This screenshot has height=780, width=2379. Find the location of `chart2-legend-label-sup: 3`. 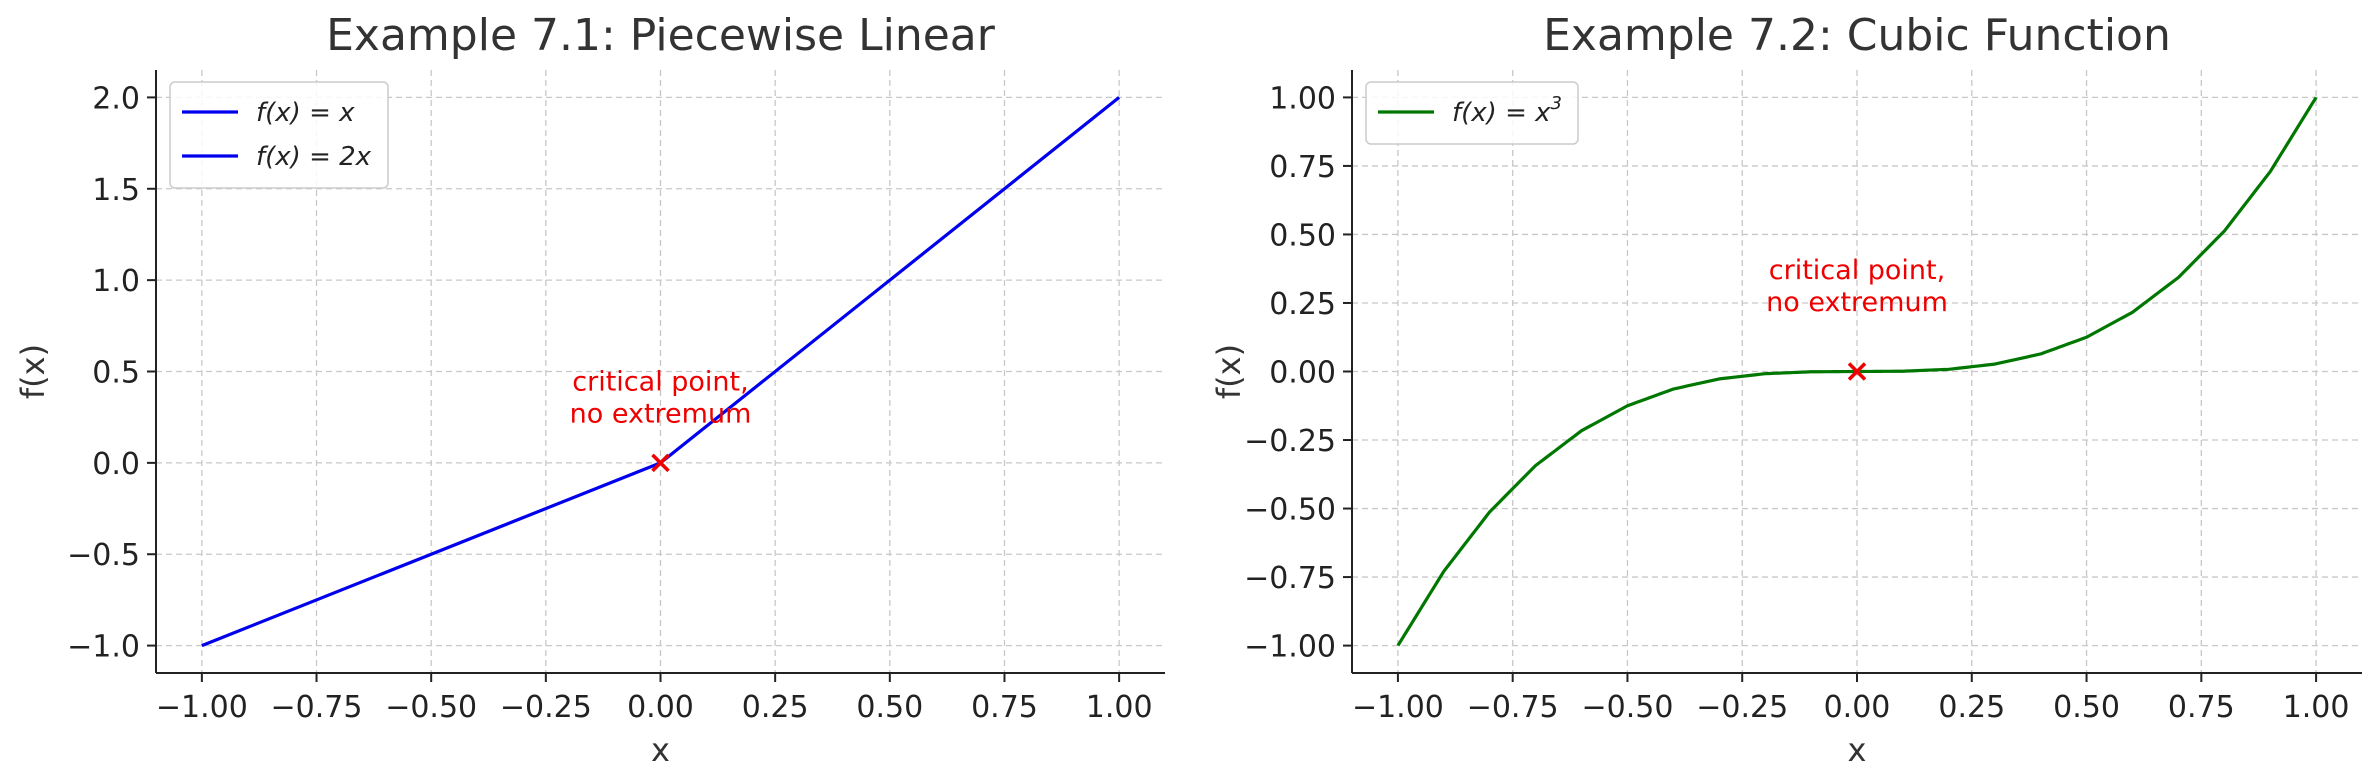

chart2-legend-label-sup: 3 is located at coordinates (1556, 103).